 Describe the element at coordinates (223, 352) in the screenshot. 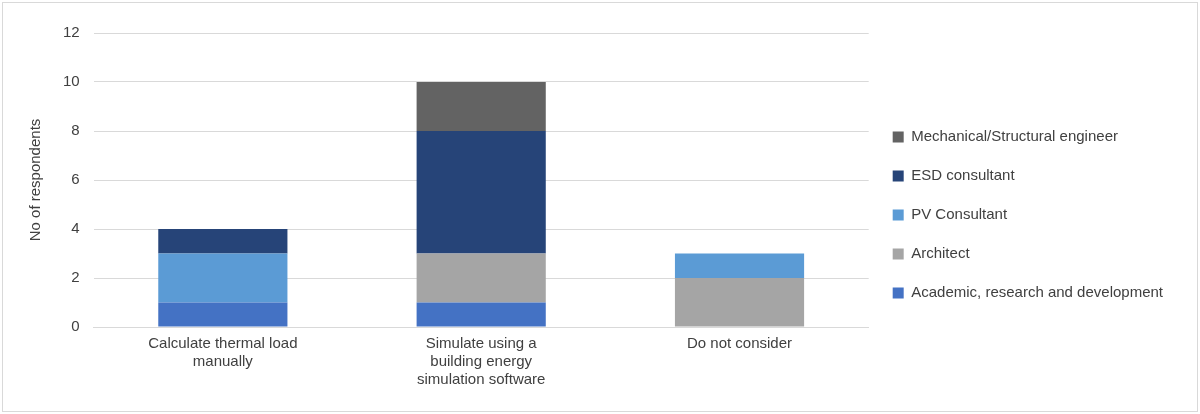

I see `x-tick-label: Calculate thermal load manually` at that location.